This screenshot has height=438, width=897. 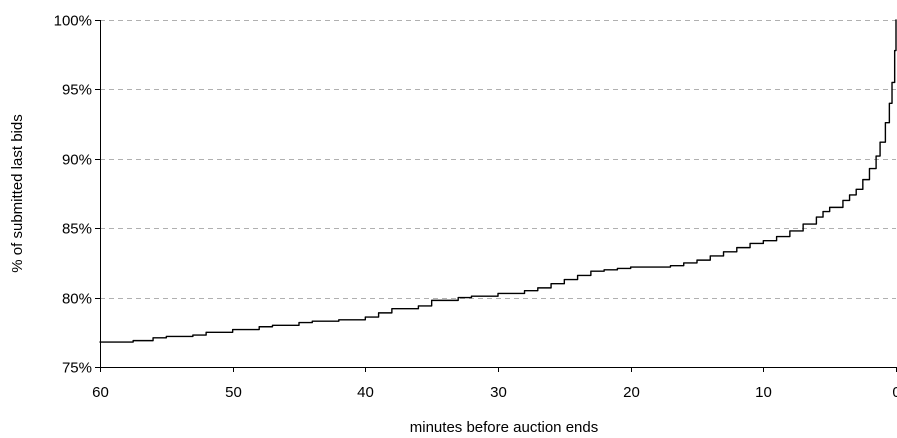 I want to click on x-tick-label: 40, so click(x=365, y=392).